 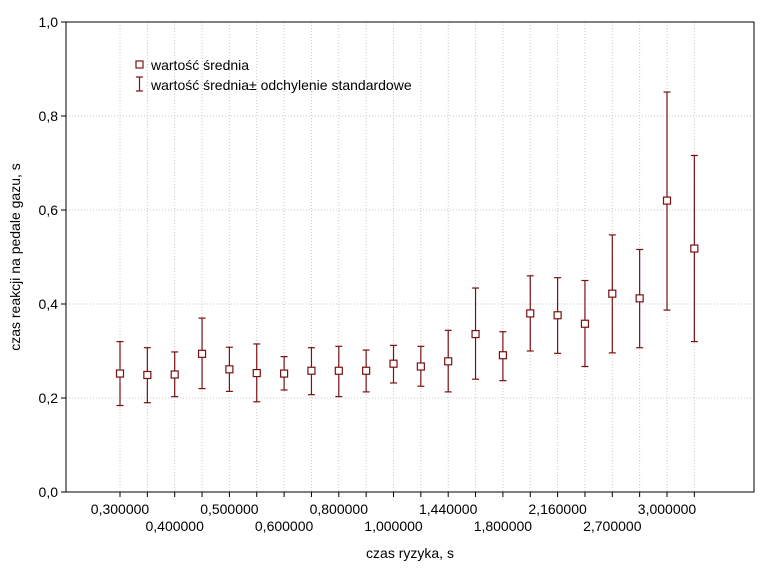 What do you see at coordinates (448, 509) in the screenshot?
I see `x-tick-label: 1,440000` at bounding box center [448, 509].